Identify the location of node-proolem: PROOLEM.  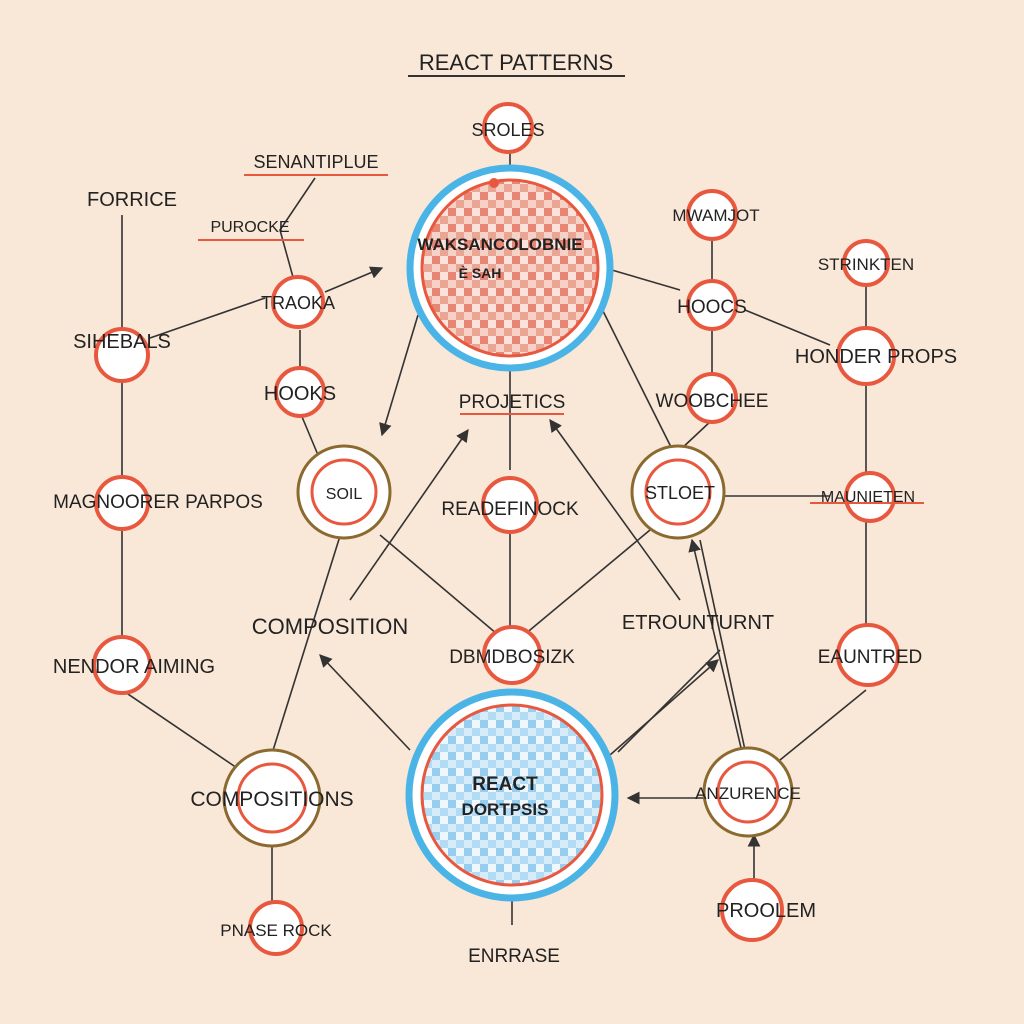
(766, 910).